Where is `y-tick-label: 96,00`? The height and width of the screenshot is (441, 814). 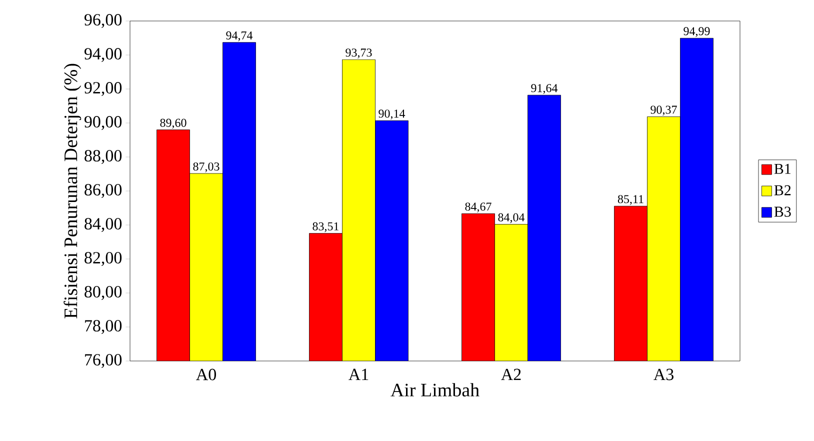 y-tick-label: 96,00 is located at coordinates (103, 21).